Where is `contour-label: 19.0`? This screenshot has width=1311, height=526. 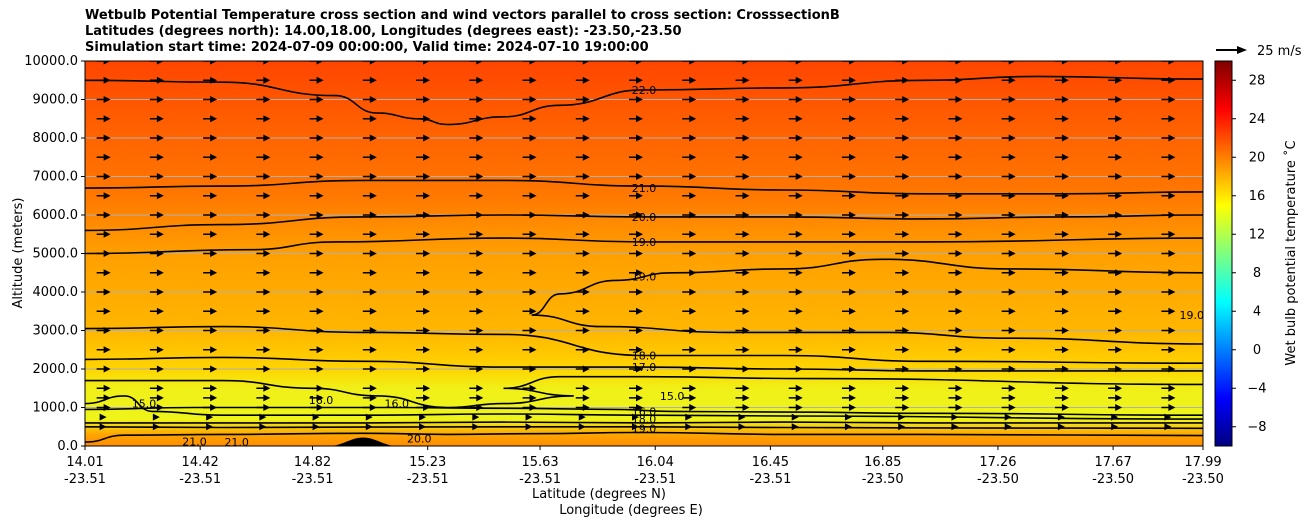
contour-label: 19.0 is located at coordinates (644, 242).